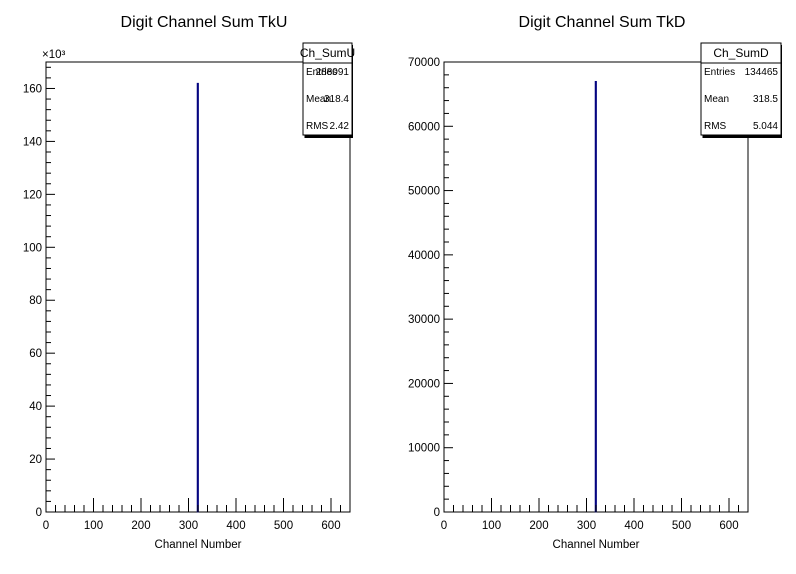 The height and width of the screenshot is (574, 796). I want to click on stats-box: Ch_SumD Entries 134465 Mean 318.5 RMS 5.044, so click(741, 90).